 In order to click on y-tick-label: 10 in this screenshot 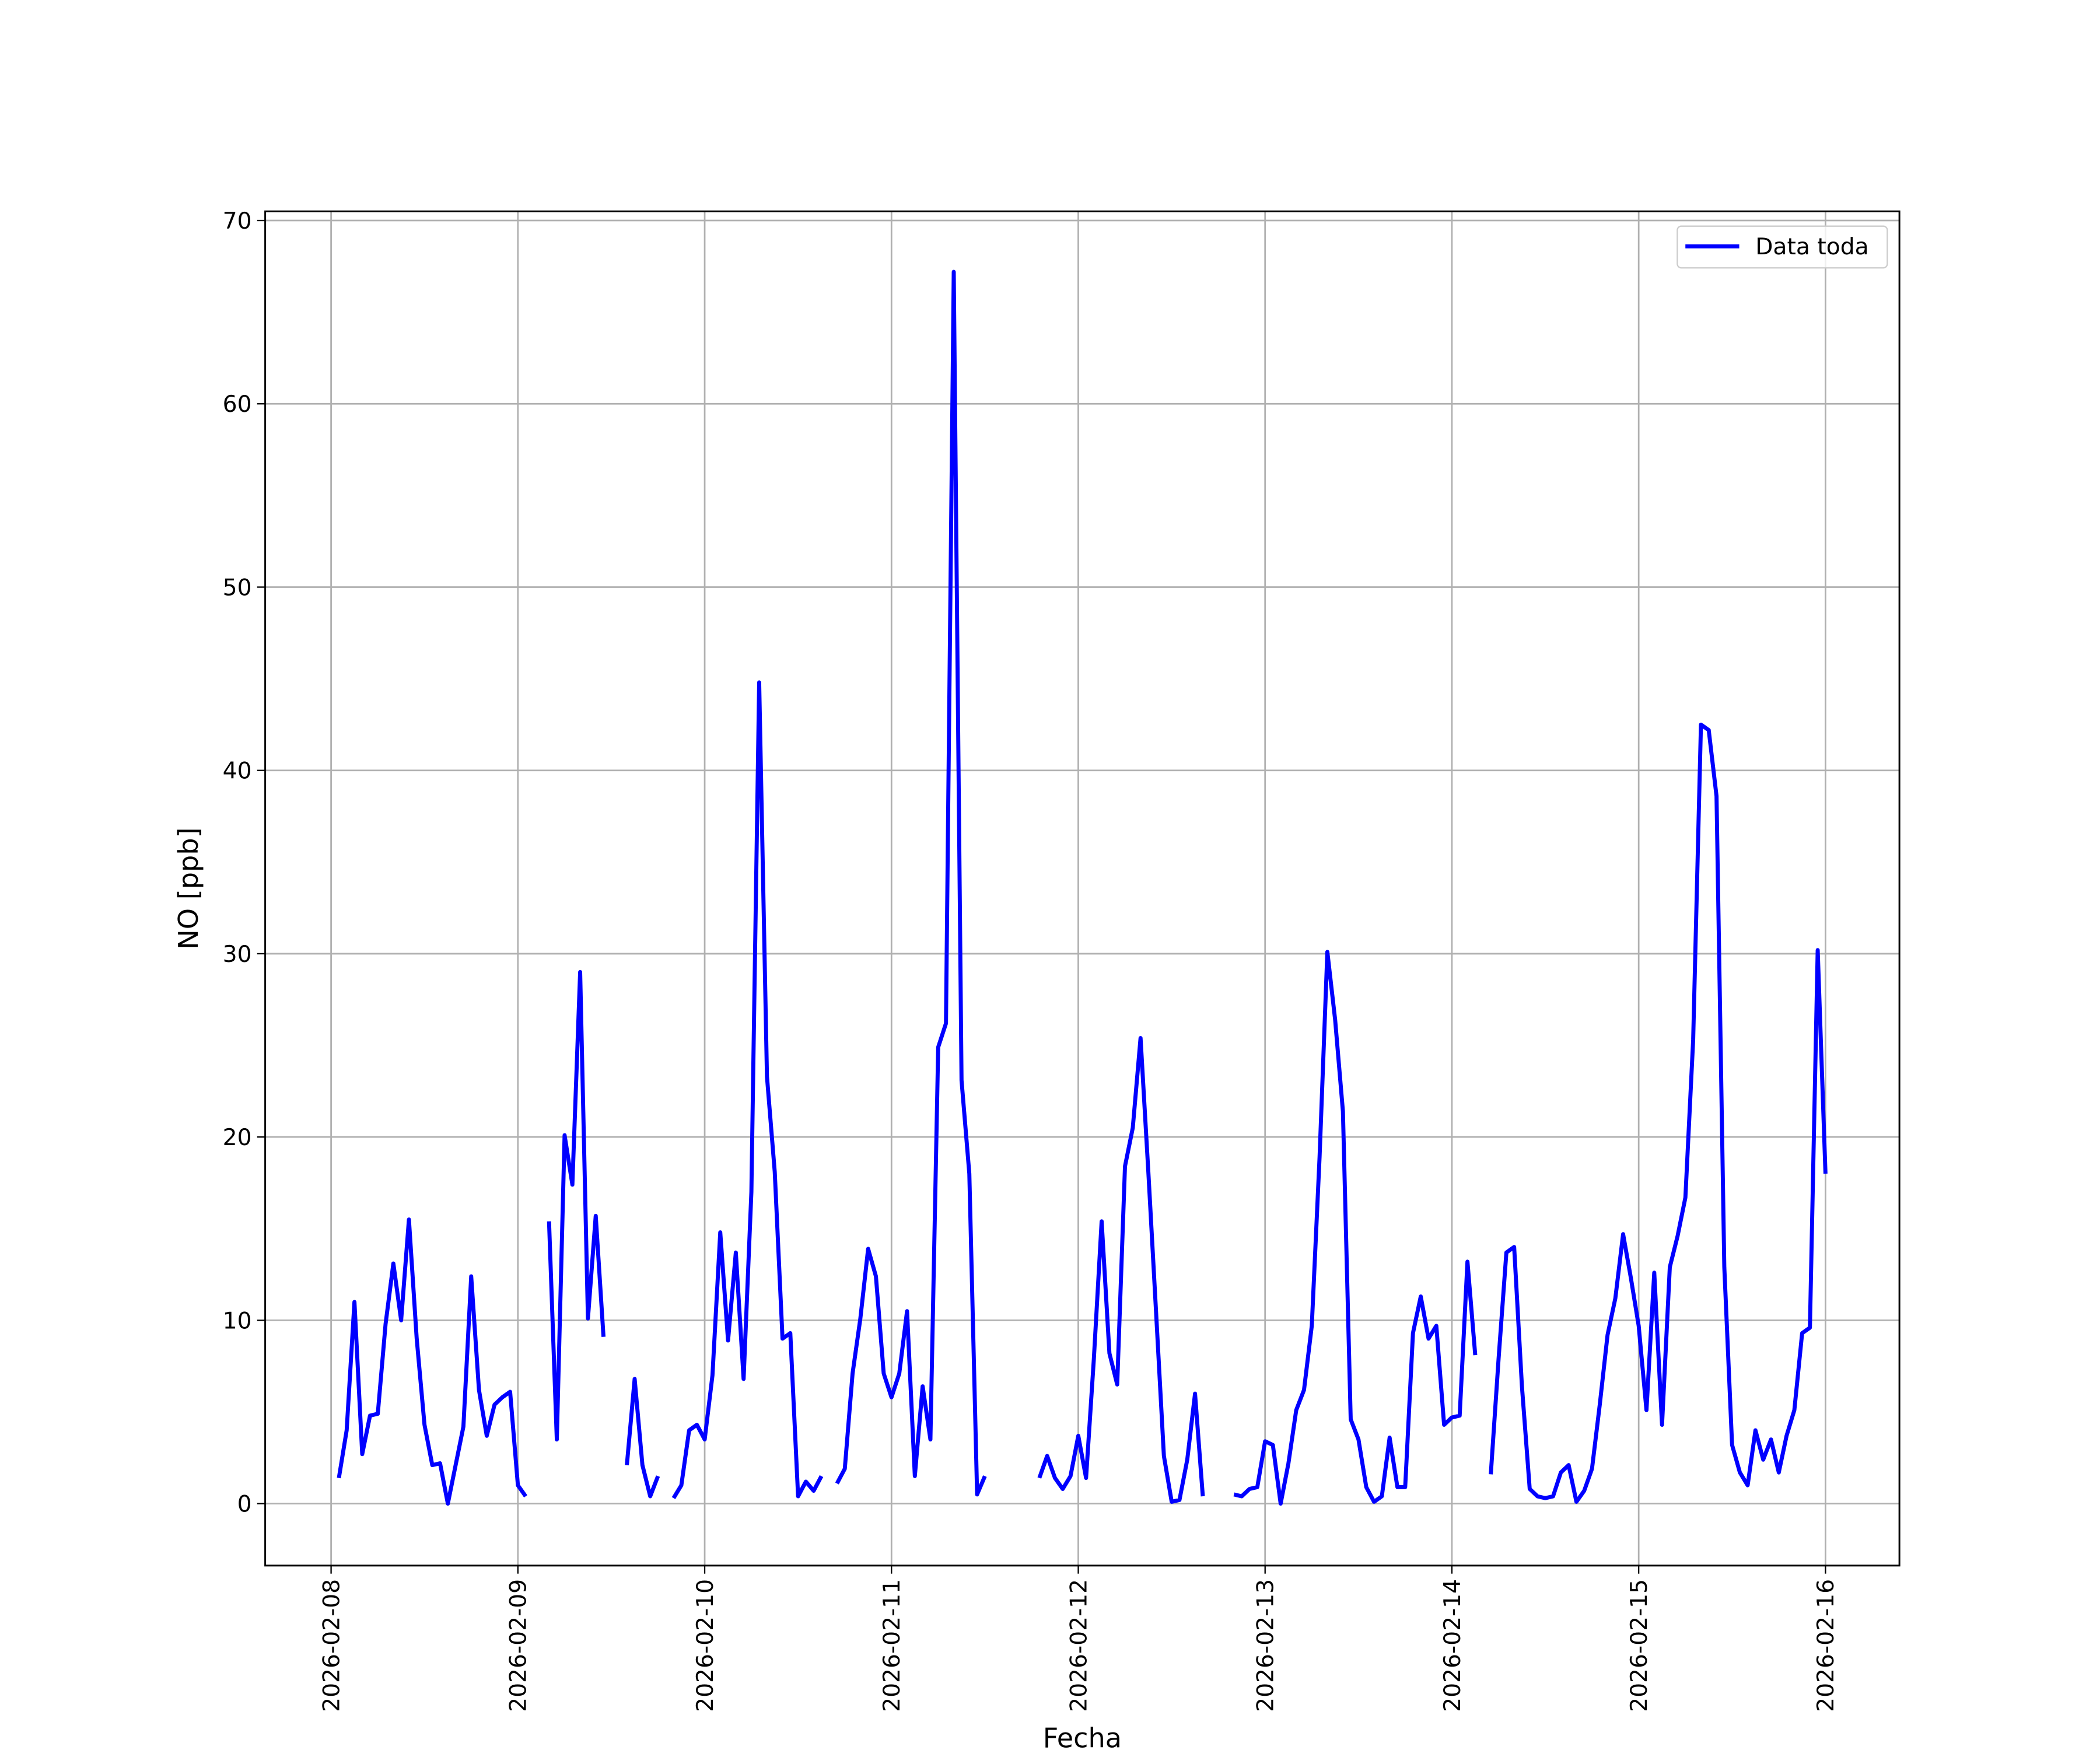, I will do `click(237, 1321)`.